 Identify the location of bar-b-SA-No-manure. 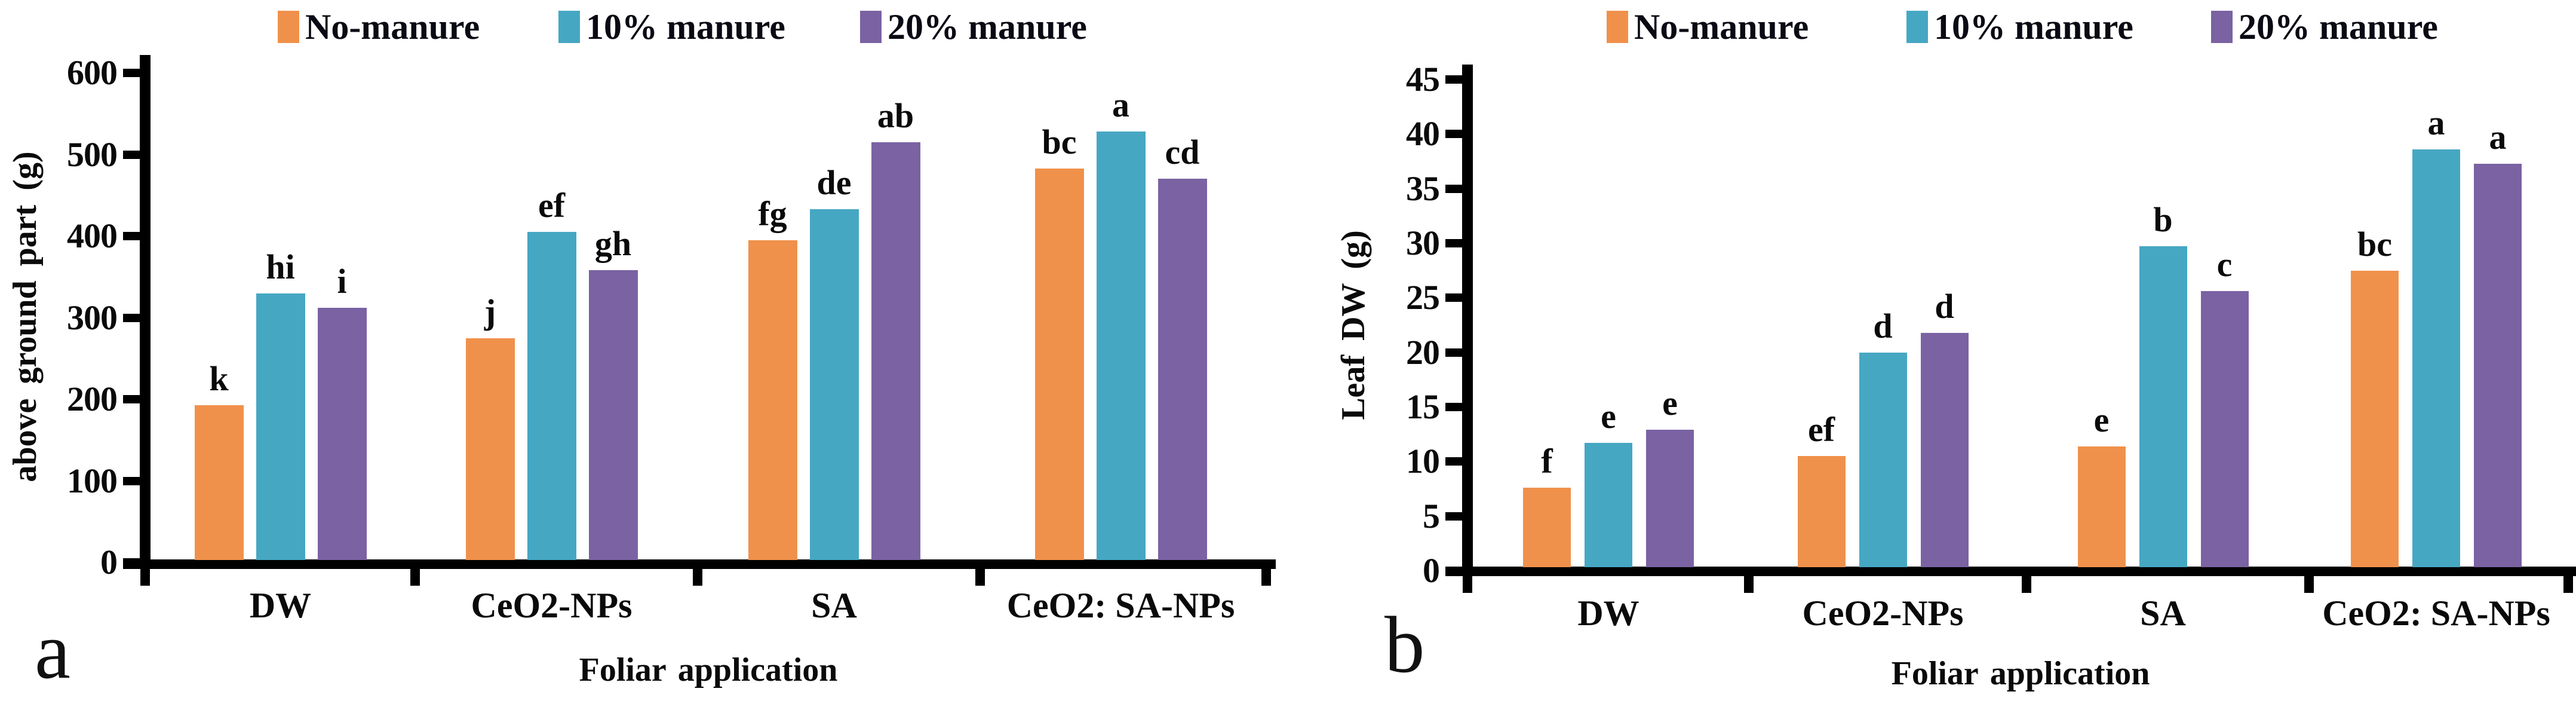
(2101, 507).